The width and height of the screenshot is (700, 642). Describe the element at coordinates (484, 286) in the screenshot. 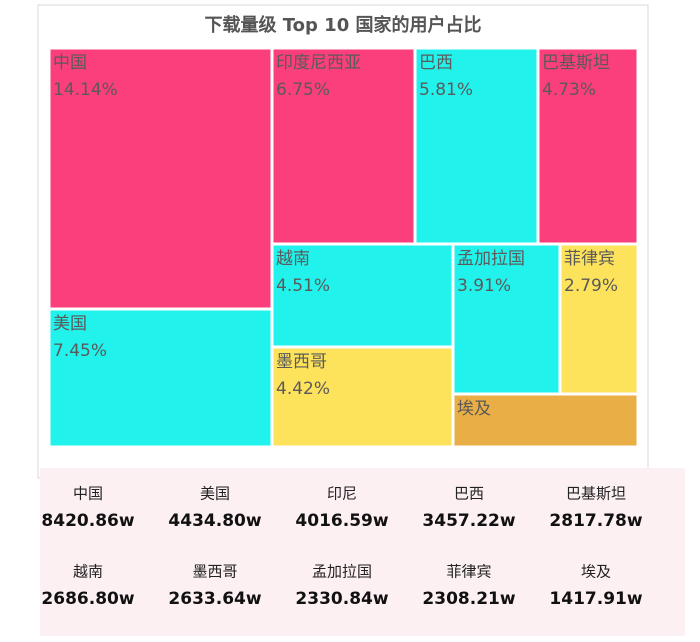

I see `cell-value-label: 3.91%` at that location.